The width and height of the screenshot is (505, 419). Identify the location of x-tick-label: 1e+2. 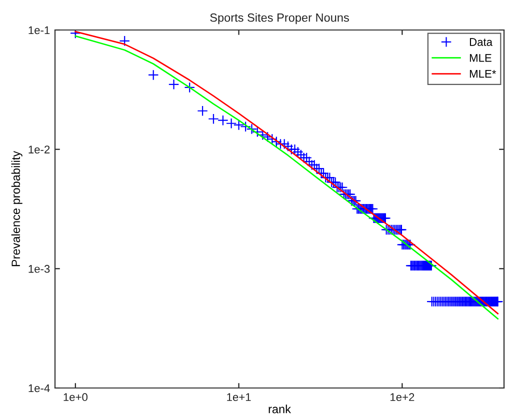
(402, 397).